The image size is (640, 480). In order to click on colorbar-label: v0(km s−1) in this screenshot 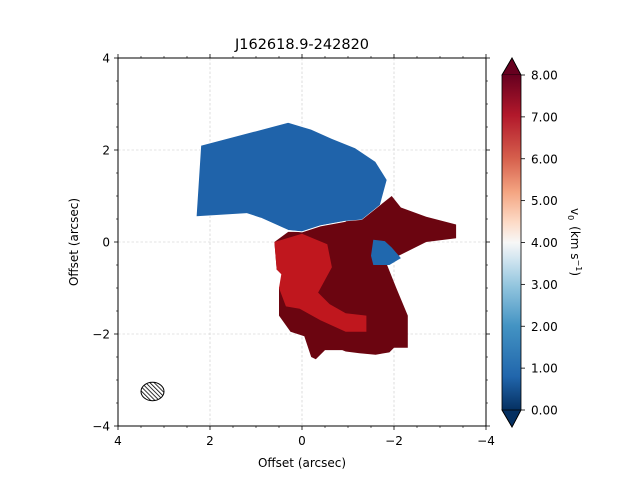, I will do `click(574, 242)`.